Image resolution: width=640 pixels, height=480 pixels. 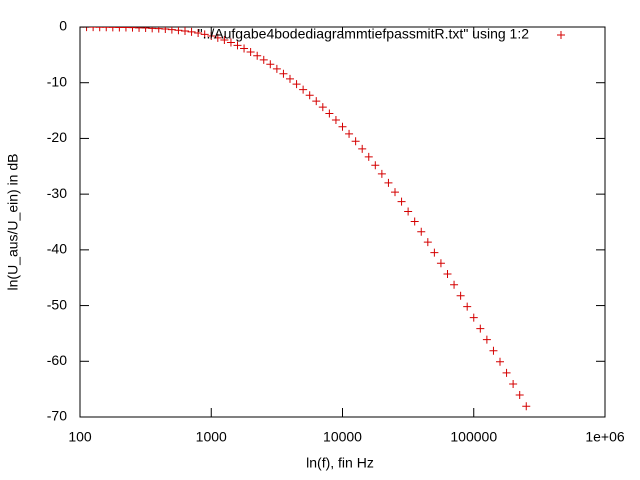 I want to click on x-tick-label: 10000, so click(x=342, y=437).